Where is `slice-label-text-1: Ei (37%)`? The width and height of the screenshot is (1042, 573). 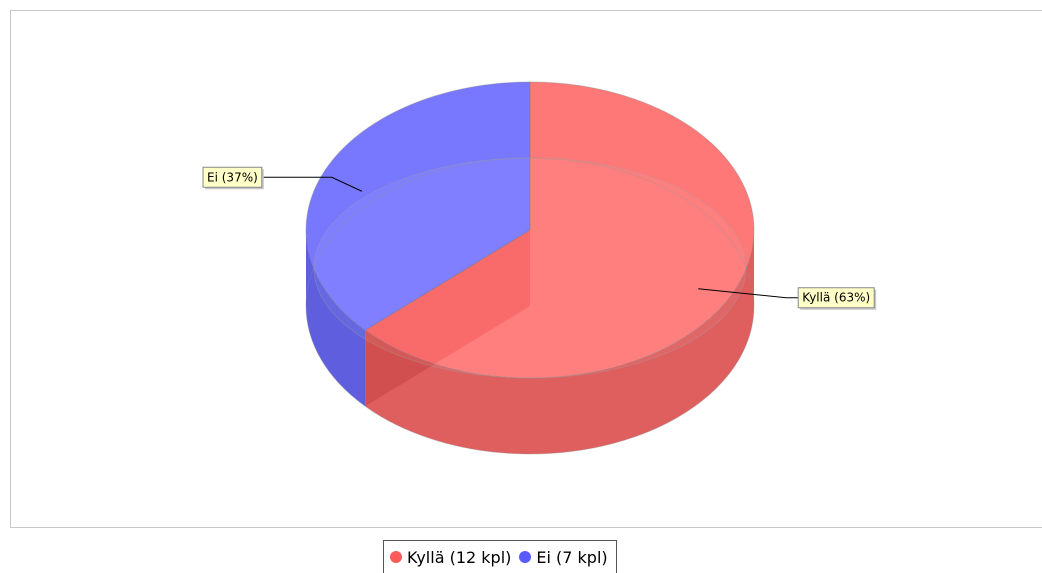 slice-label-text-1: Ei (37%) is located at coordinates (232, 177).